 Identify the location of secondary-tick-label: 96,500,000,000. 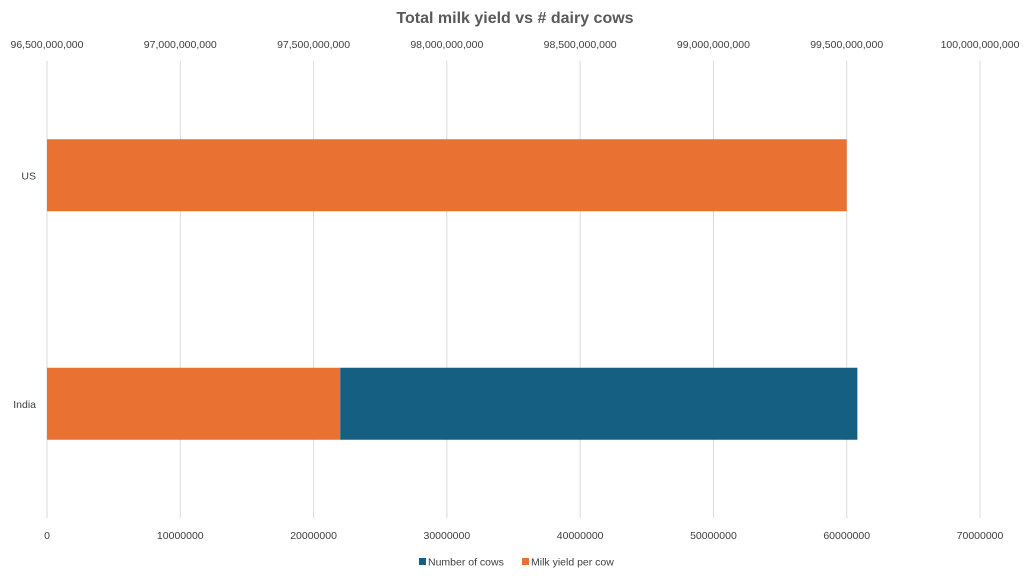
(47, 45).